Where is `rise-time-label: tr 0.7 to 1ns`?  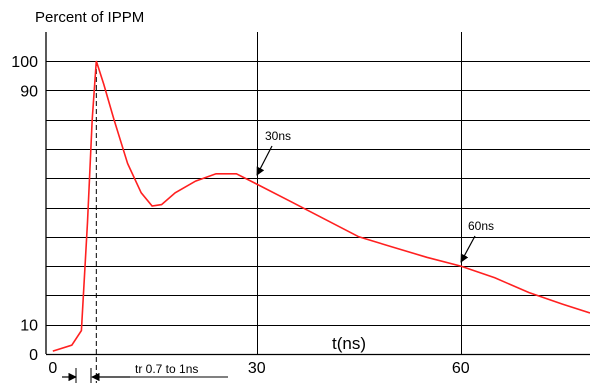 rise-time-label: tr 0.7 to 1ns is located at coordinates (166, 369).